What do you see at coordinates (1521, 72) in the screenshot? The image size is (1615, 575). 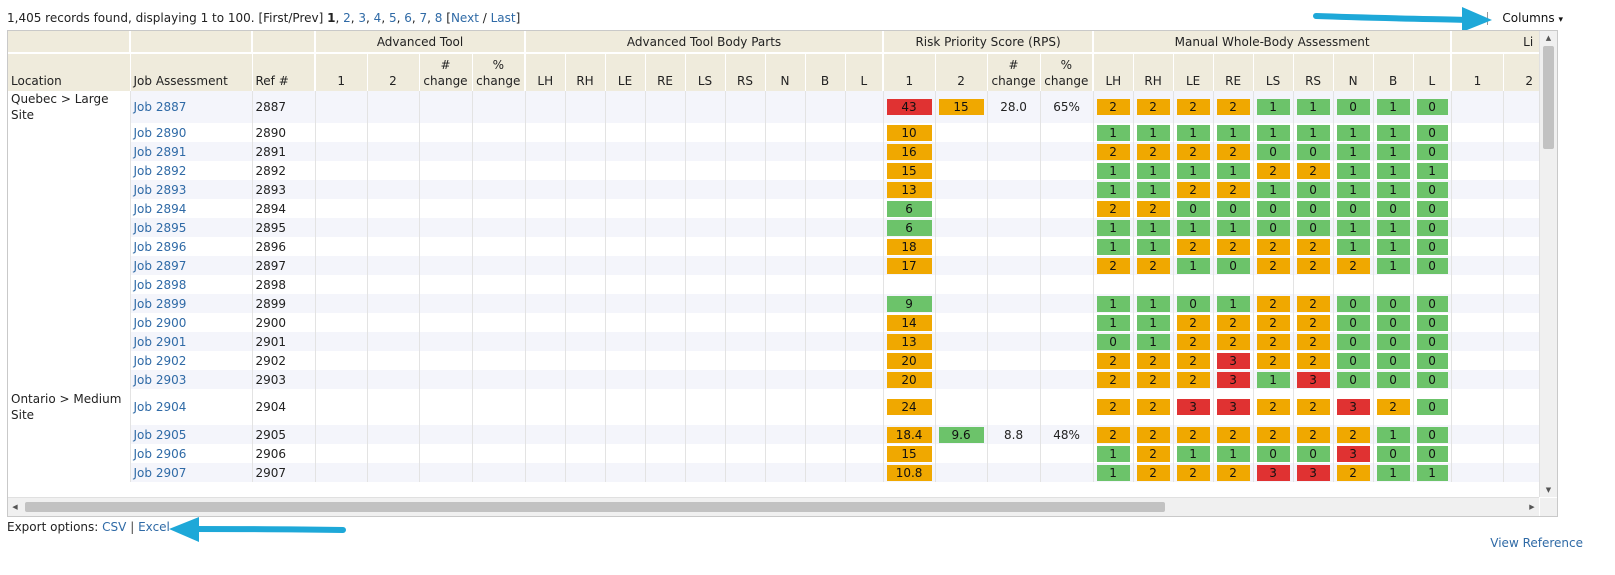 I see `column-header-truncated-2: 2` at bounding box center [1521, 72].